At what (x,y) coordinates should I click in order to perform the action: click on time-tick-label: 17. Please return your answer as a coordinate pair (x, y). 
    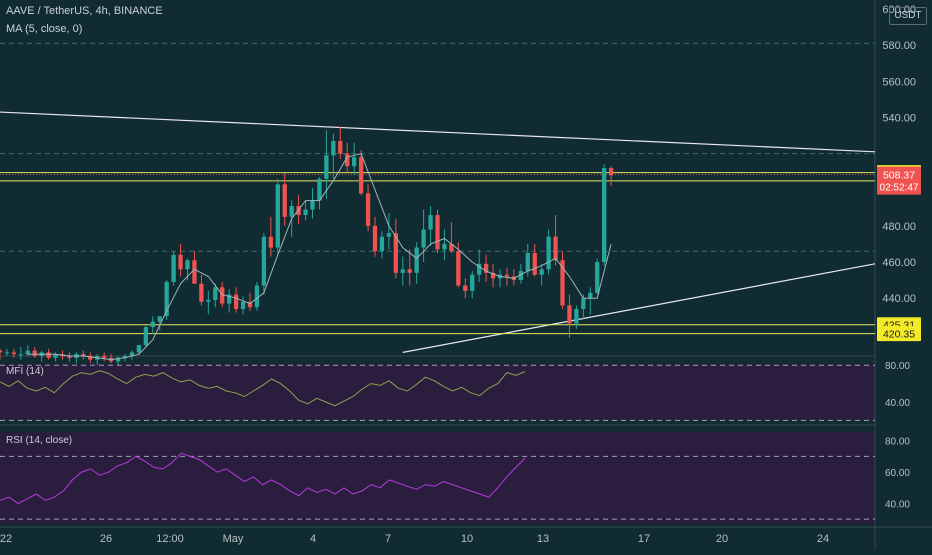
    Looking at the image, I should click on (644, 539).